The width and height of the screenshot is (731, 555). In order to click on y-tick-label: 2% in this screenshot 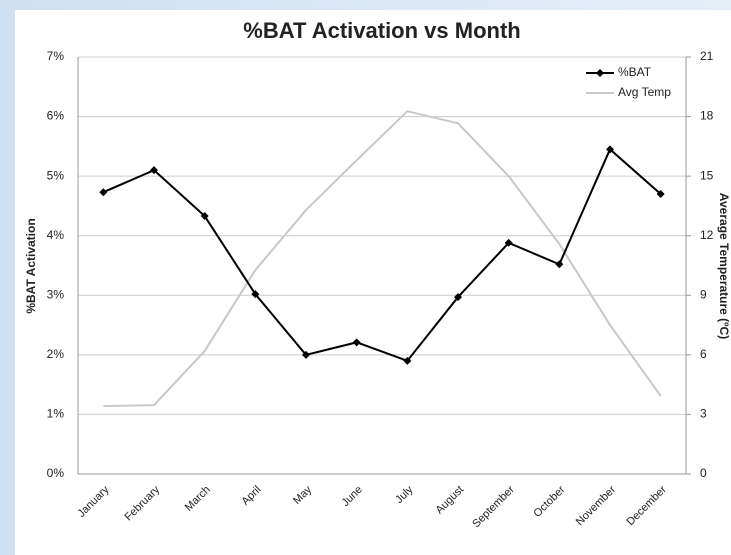, I will do `click(56, 354)`.